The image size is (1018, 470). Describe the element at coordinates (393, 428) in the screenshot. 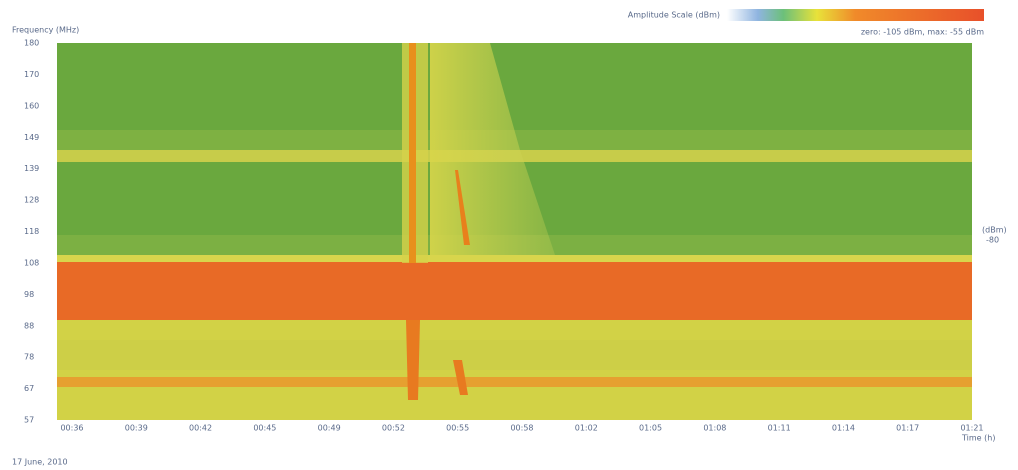

I see `x-tick-label: 00:52` at that location.